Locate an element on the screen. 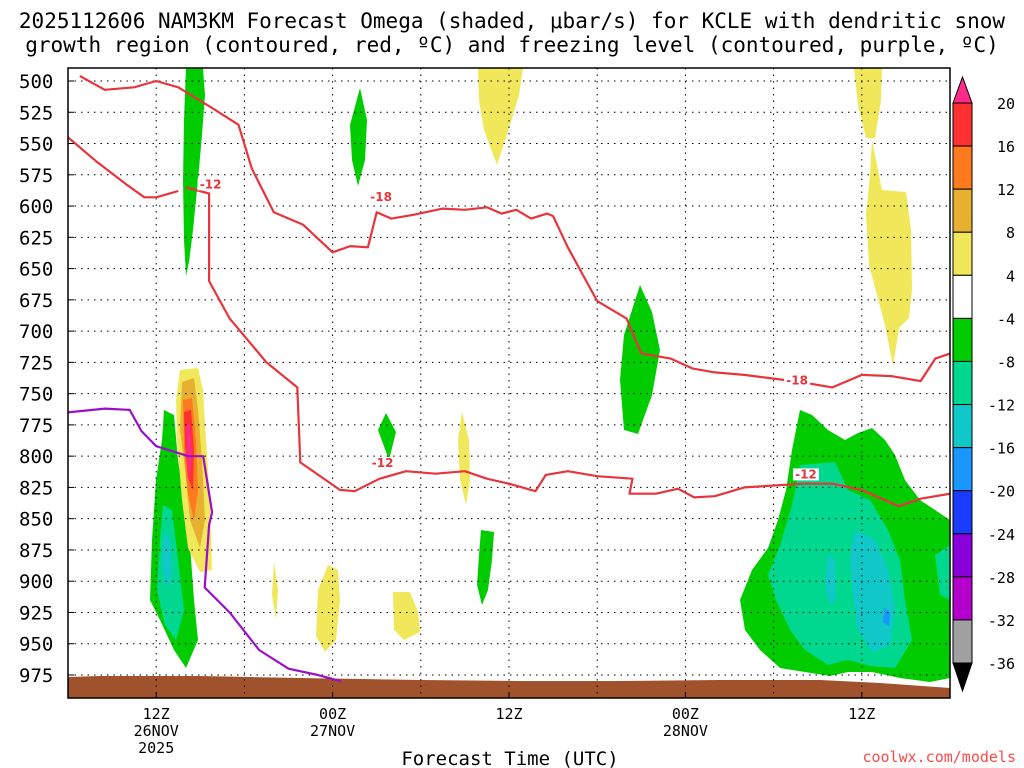  y-tick-label: 575 is located at coordinates (36, 176).